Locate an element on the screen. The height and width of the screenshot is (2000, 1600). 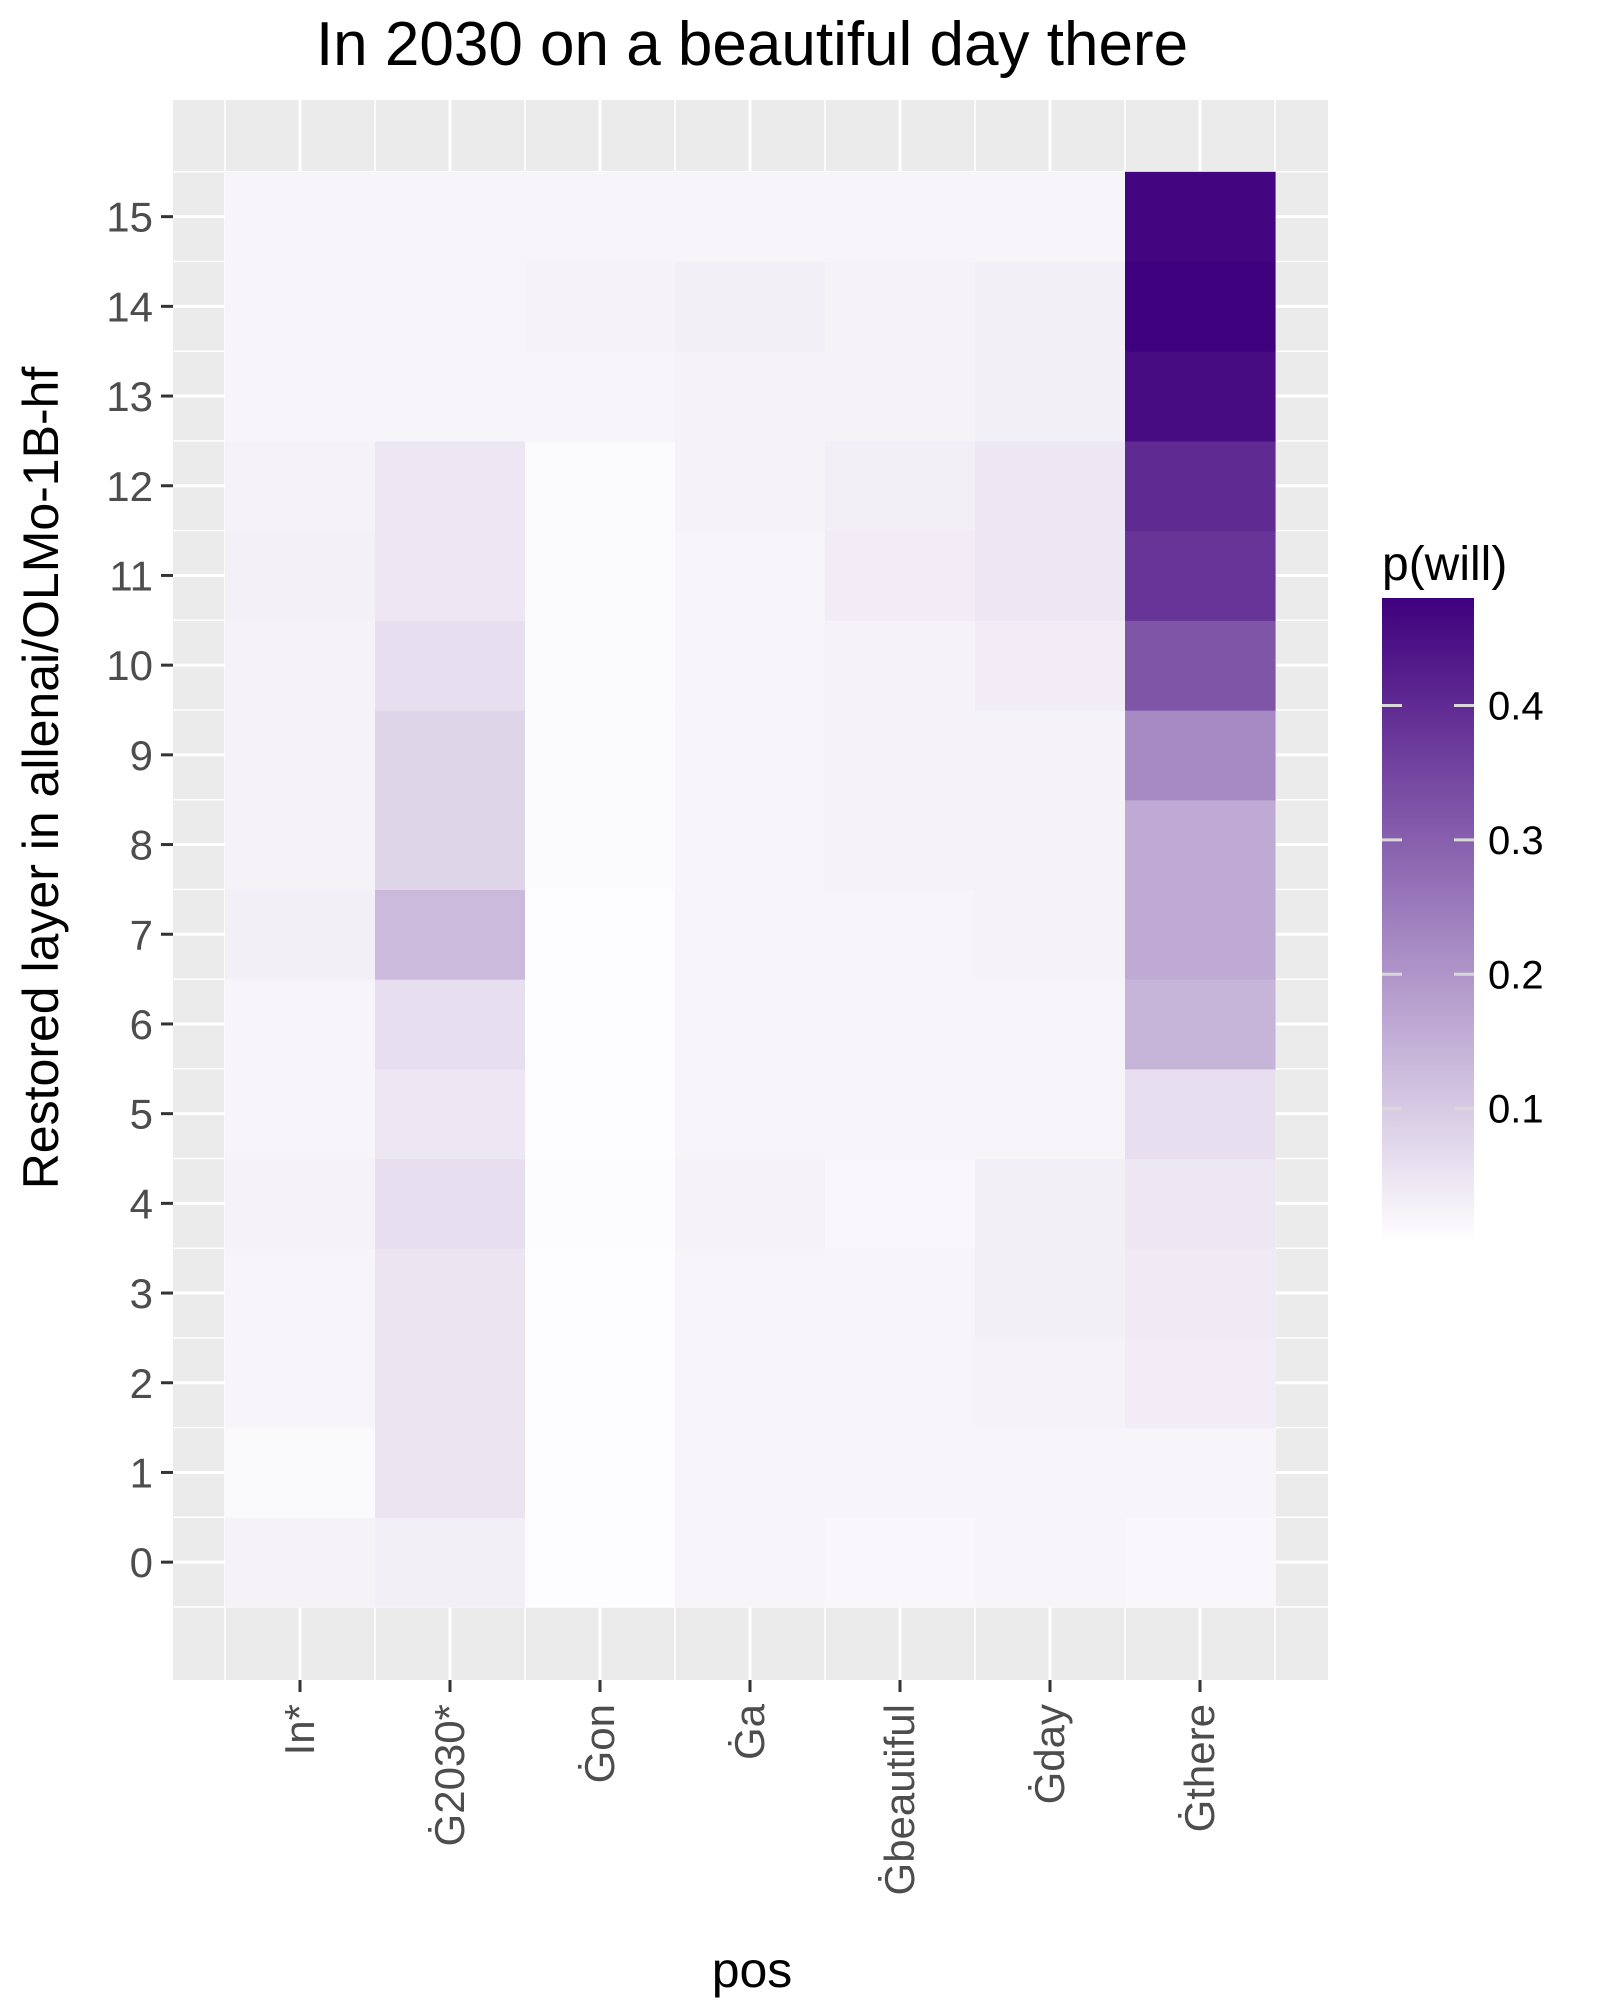
legend-tick-label: 0.4 is located at coordinates (1516, 707).